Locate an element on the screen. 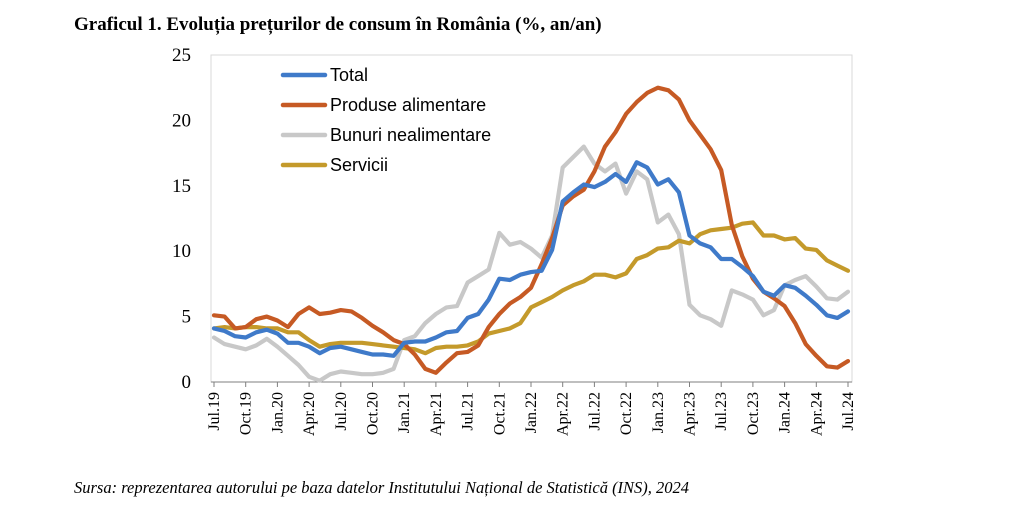  x-tick-label: Apr.24 is located at coordinates (816, 414).